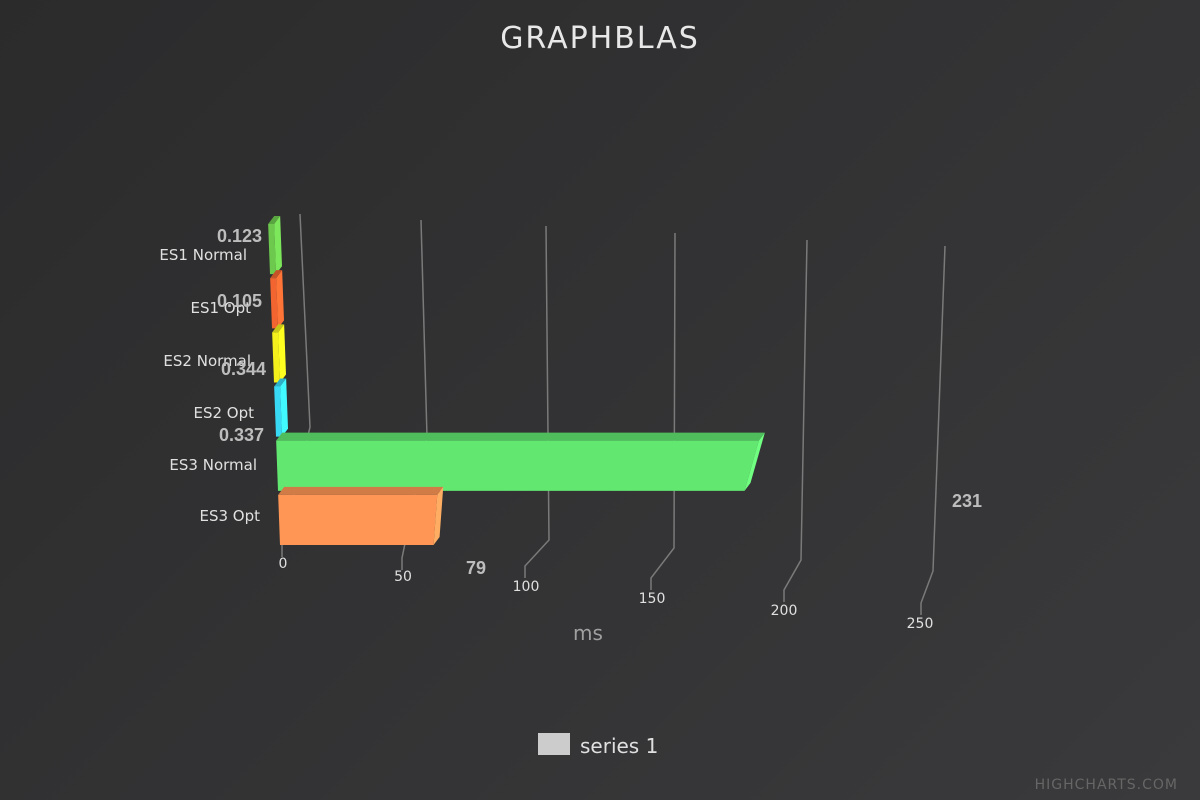 The height and width of the screenshot is (800, 1200). What do you see at coordinates (239, 236) in the screenshot?
I see `data-label: 0.123` at bounding box center [239, 236].